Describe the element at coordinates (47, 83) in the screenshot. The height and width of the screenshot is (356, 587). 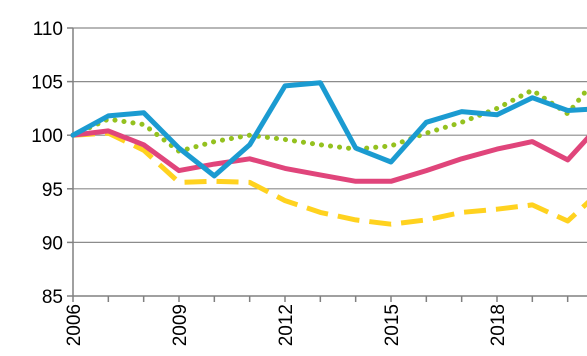
I see `y-tick-label: 105` at that location.